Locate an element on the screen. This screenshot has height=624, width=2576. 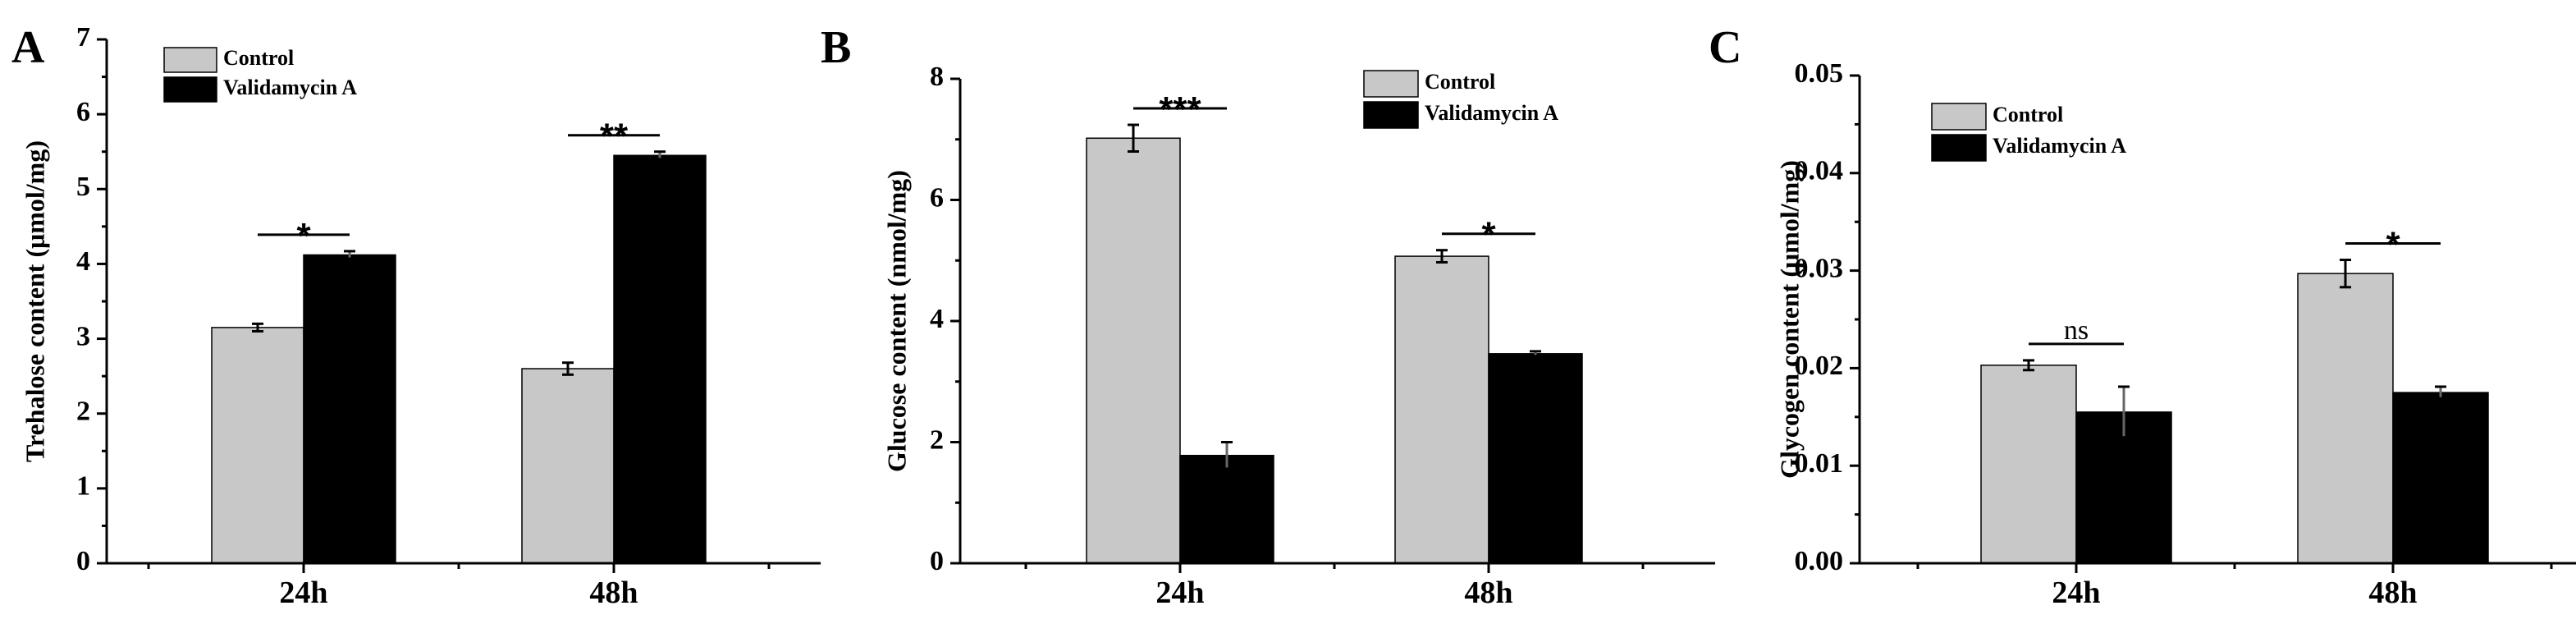
y-tick-label: 0.00 is located at coordinates (1819, 561).